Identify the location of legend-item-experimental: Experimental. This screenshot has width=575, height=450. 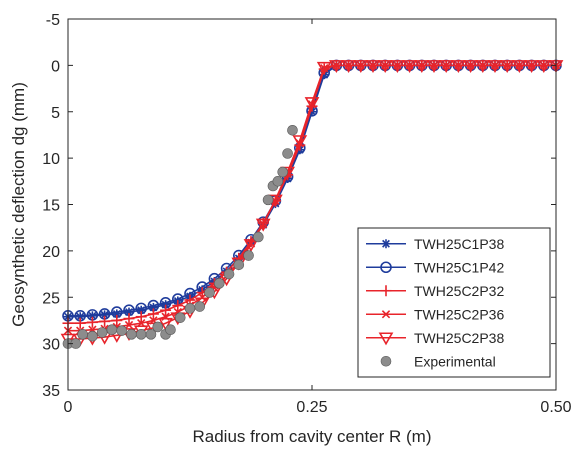
(438, 361).